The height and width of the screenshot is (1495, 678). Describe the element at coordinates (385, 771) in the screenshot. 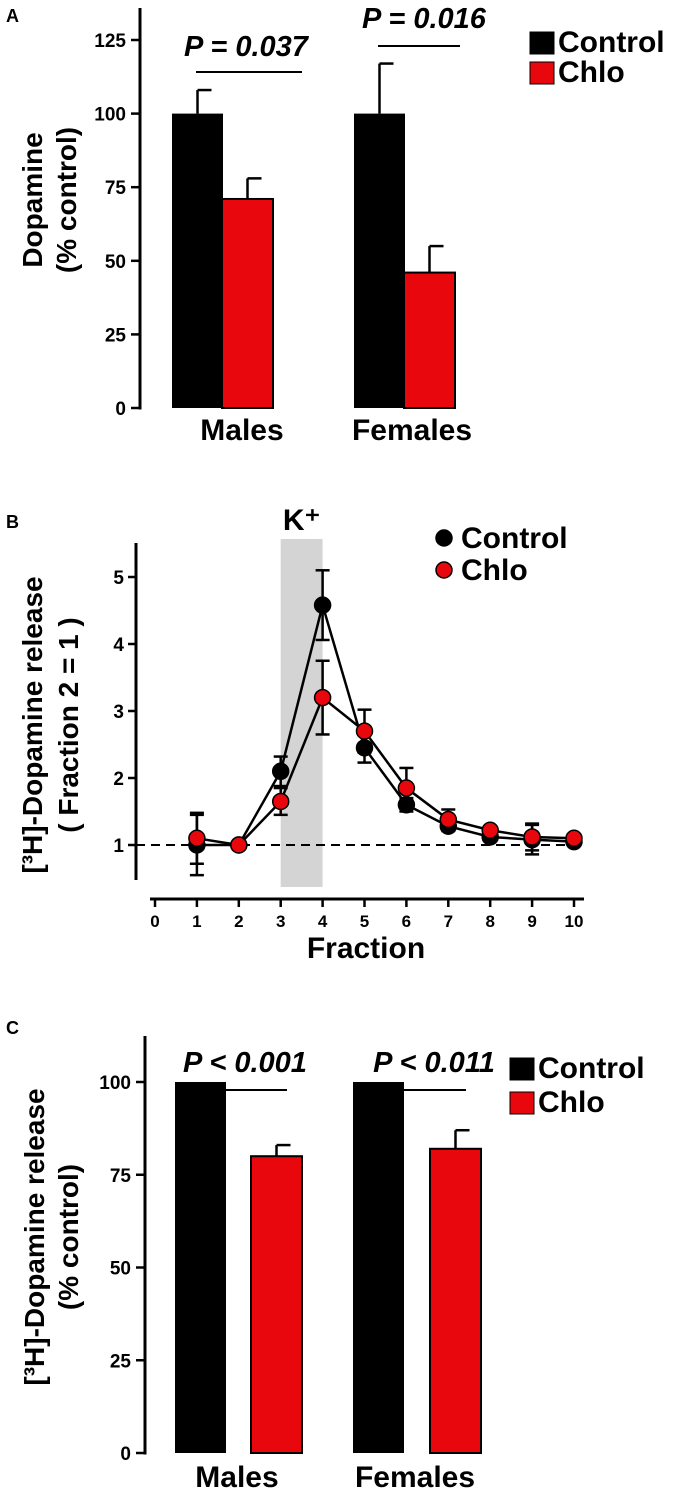

I see `chlo-series-line` at that location.